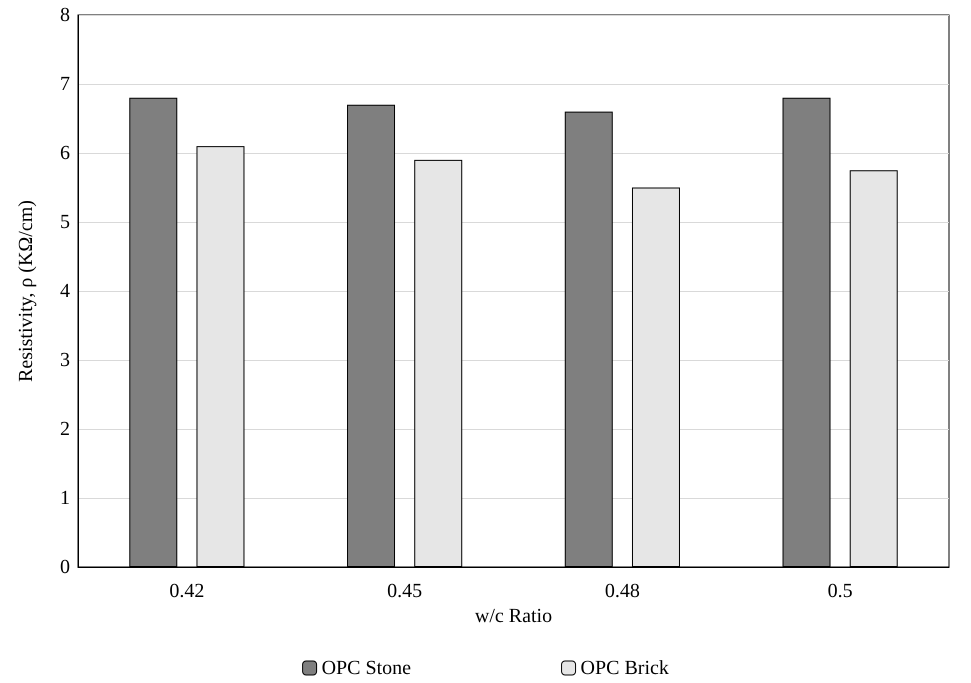 Image resolution: width=971 pixels, height=683 pixels. Describe the element at coordinates (65, 291) in the screenshot. I see `y-tick-label: 4` at that location.